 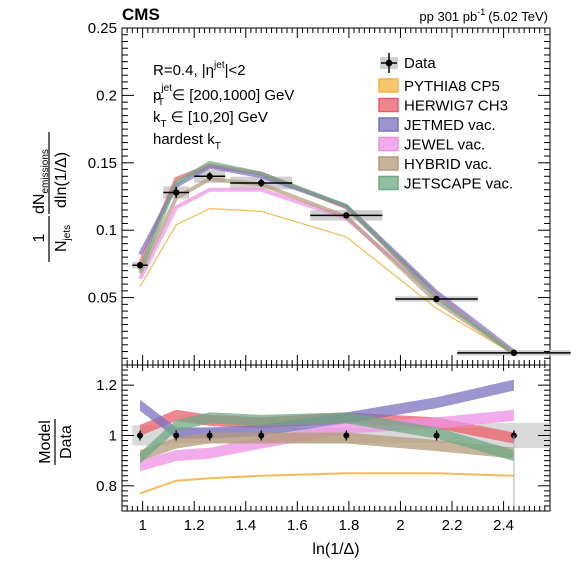 What do you see at coordinates (142, 525) in the screenshot?
I see `x-tick-label-0: 1` at bounding box center [142, 525].